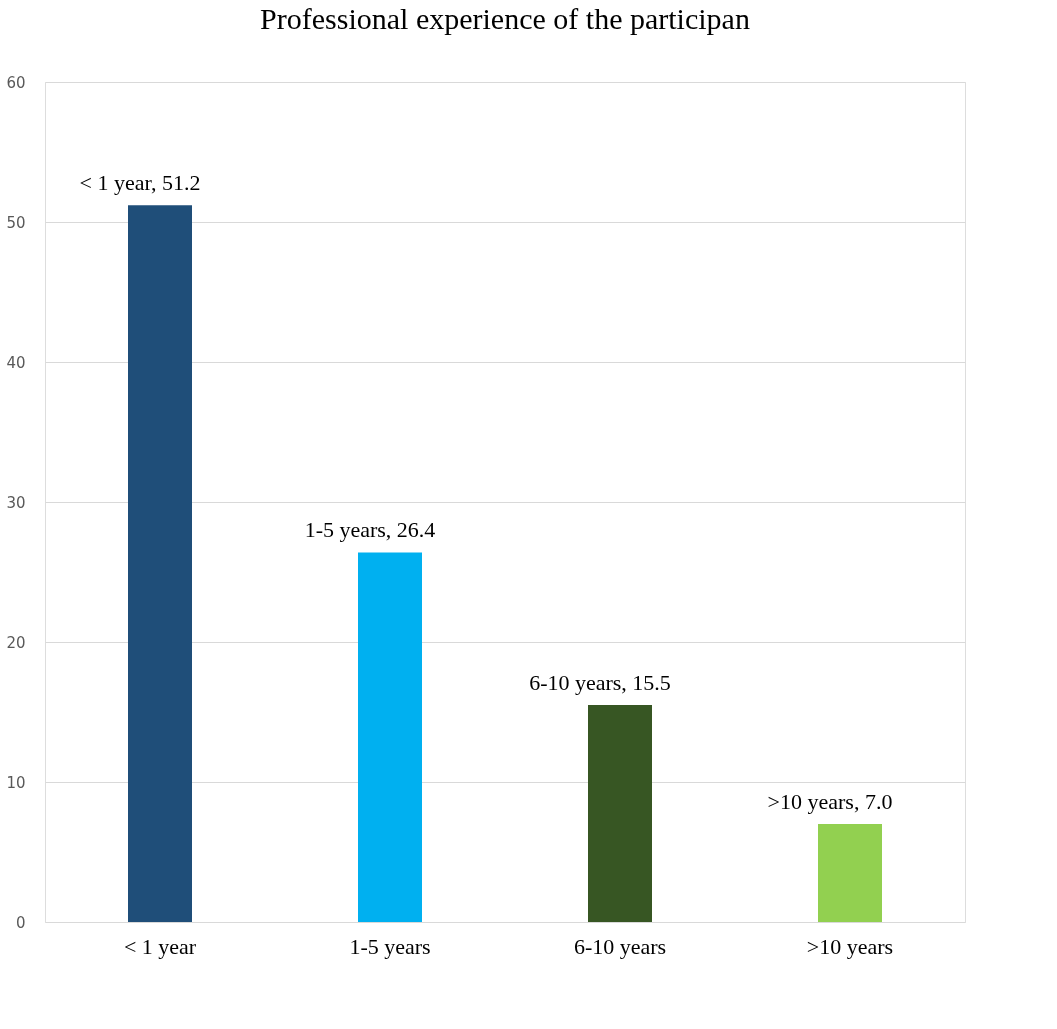  I want to click on data-label: 1-5 years, 26.4, so click(370, 530).